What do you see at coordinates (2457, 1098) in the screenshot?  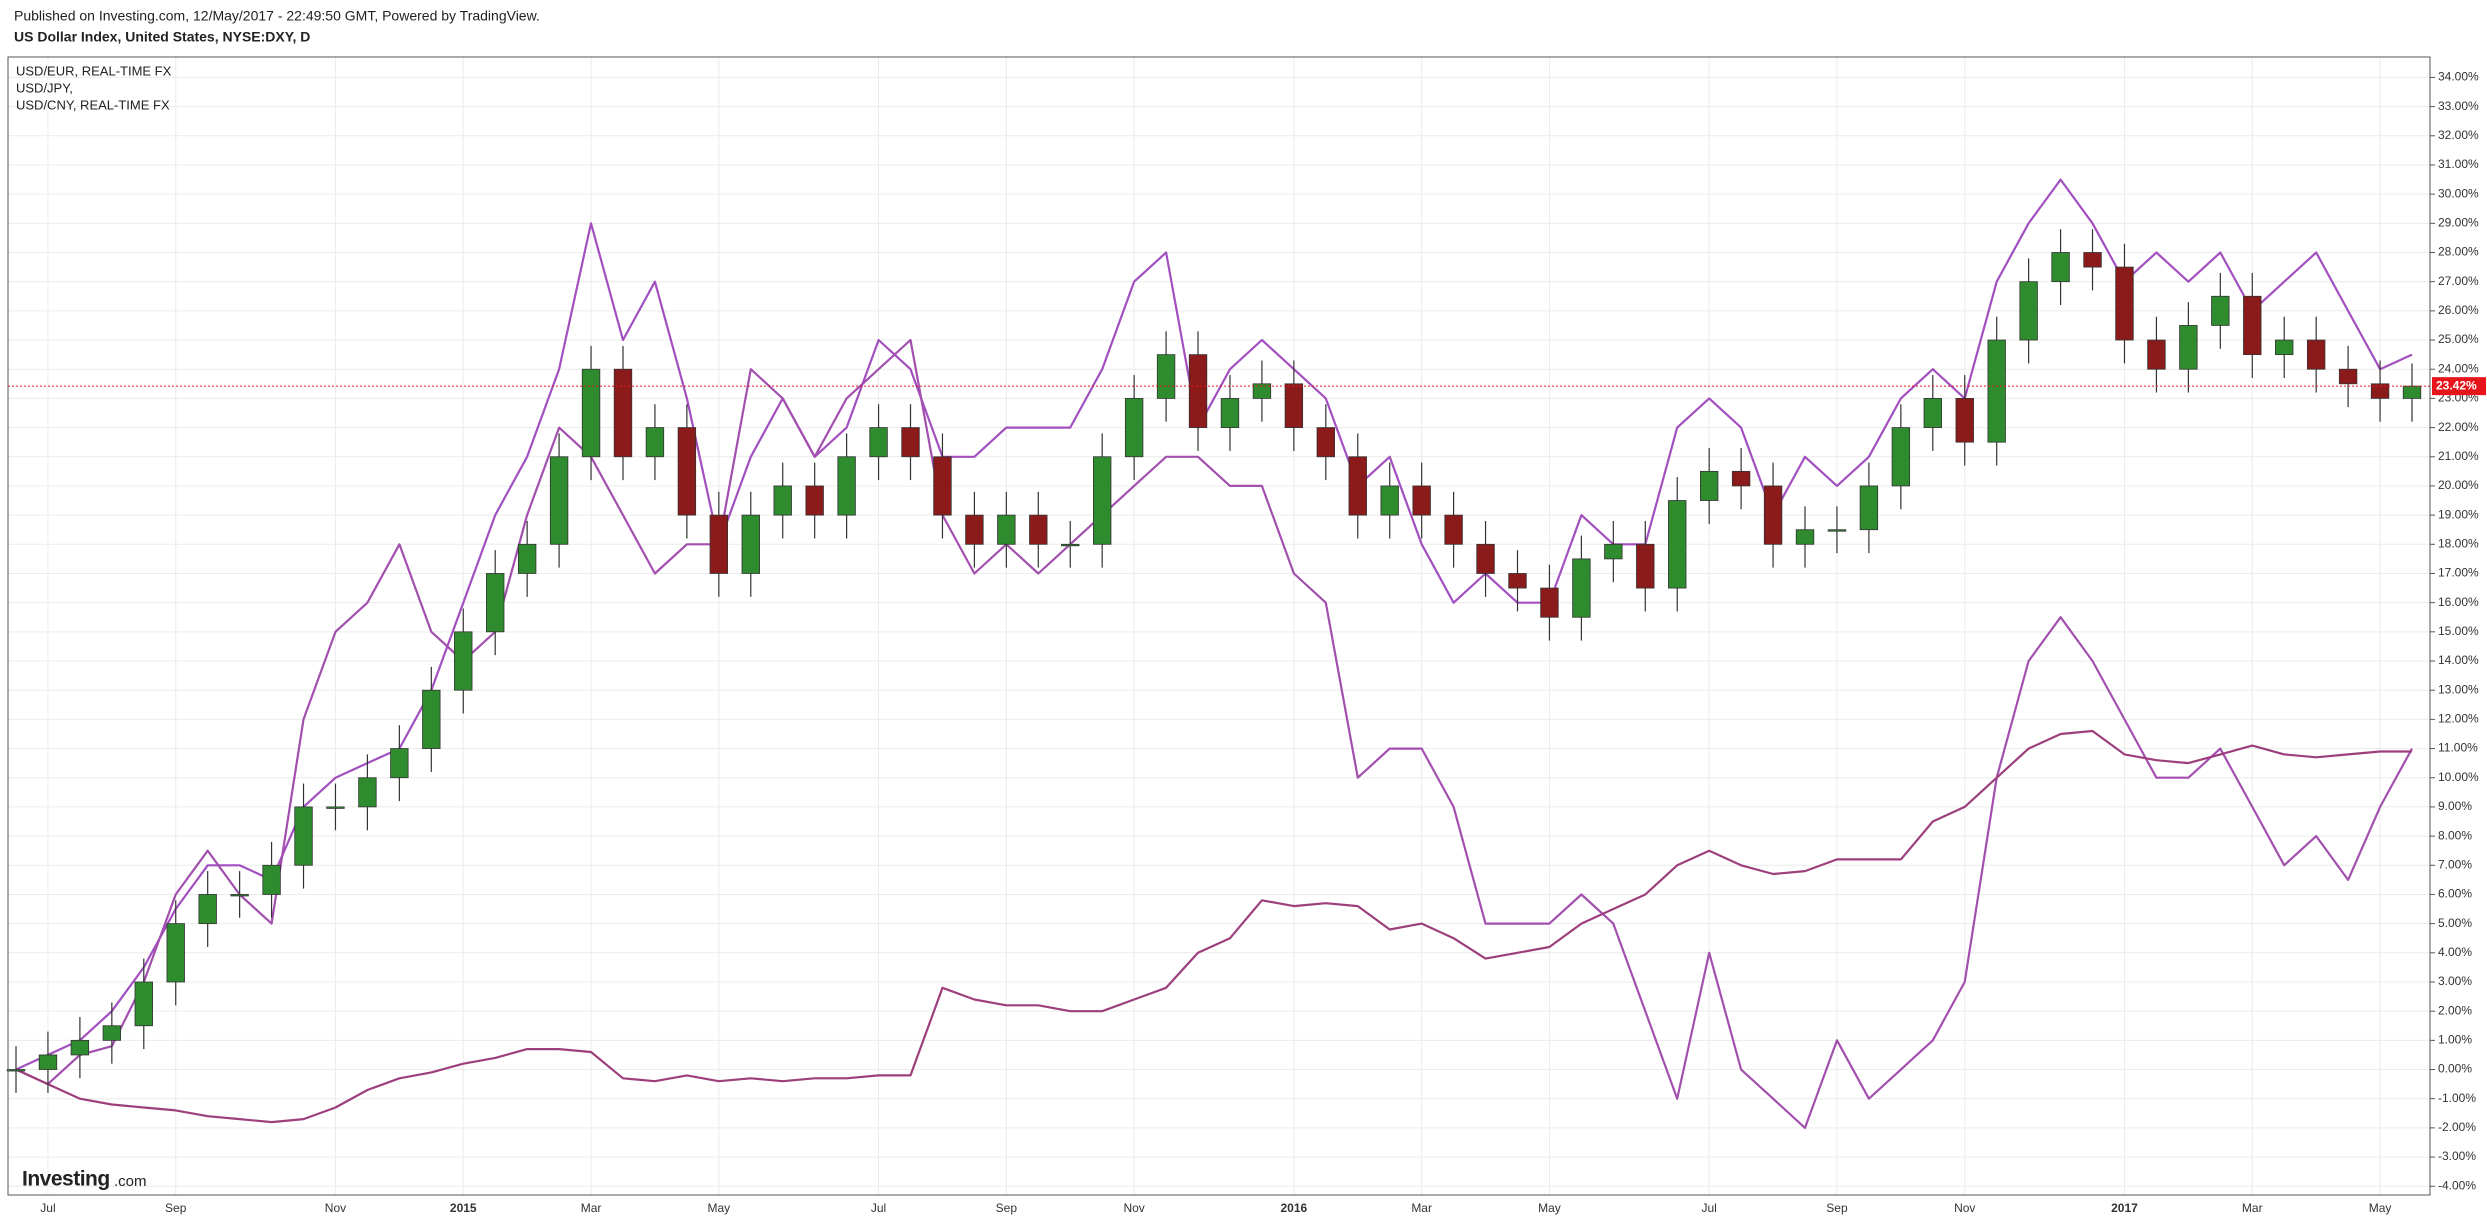 I see `y-tick-label: -1.00%` at bounding box center [2457, 1098].